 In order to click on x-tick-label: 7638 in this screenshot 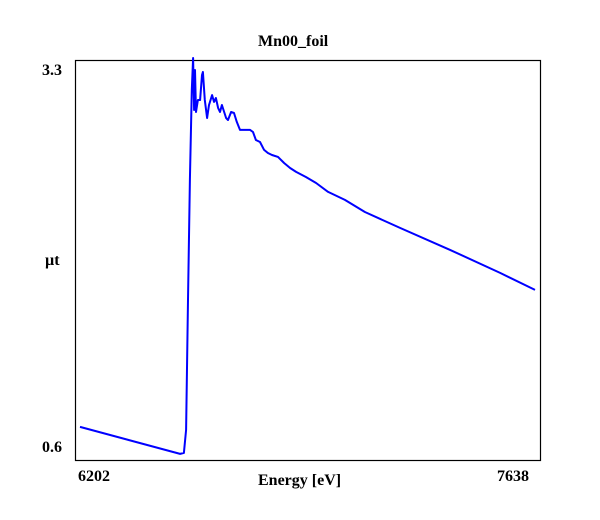, I will do `click(513, 476)`.